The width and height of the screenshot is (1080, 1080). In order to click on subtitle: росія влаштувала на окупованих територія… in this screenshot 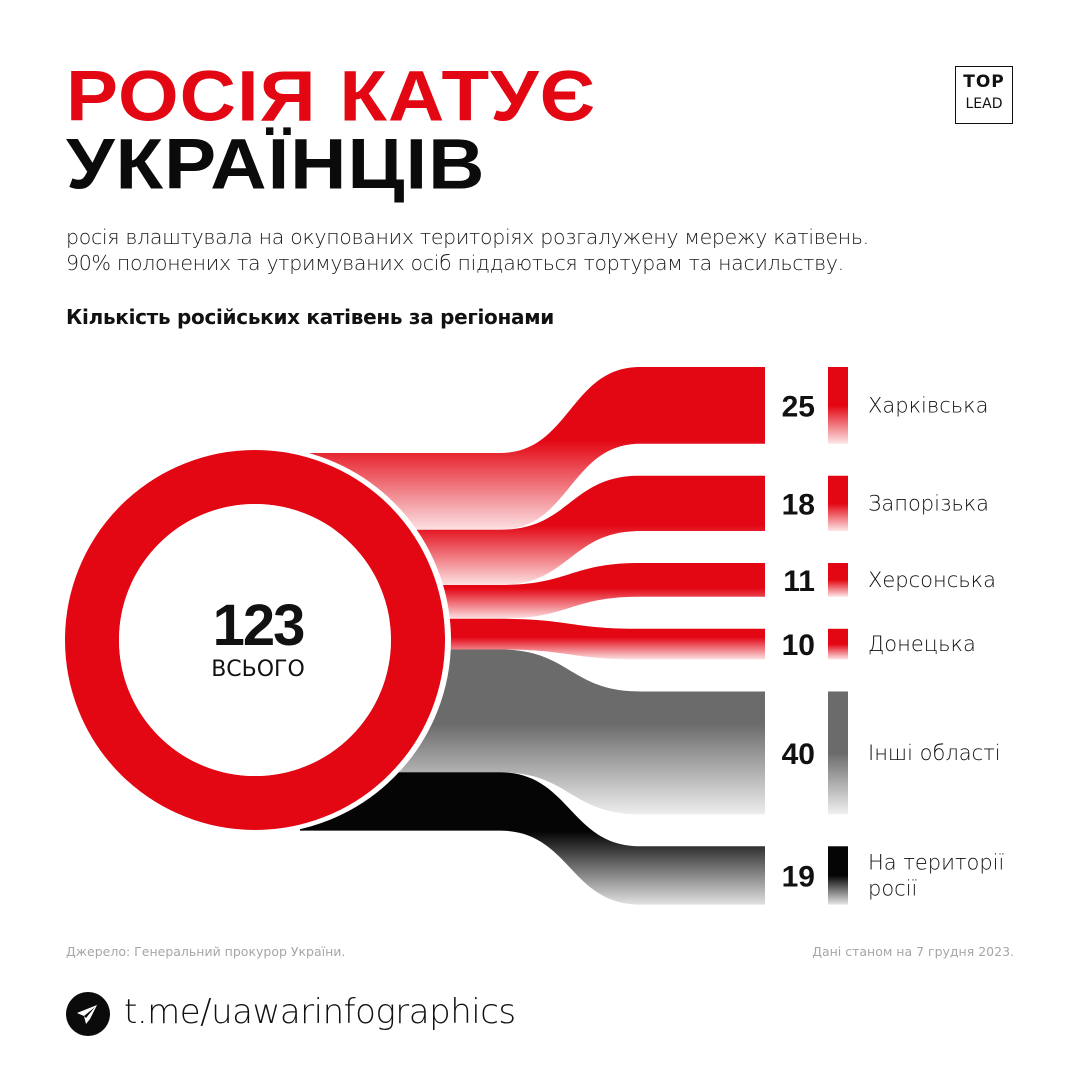, I will do `click(467, 250)`.